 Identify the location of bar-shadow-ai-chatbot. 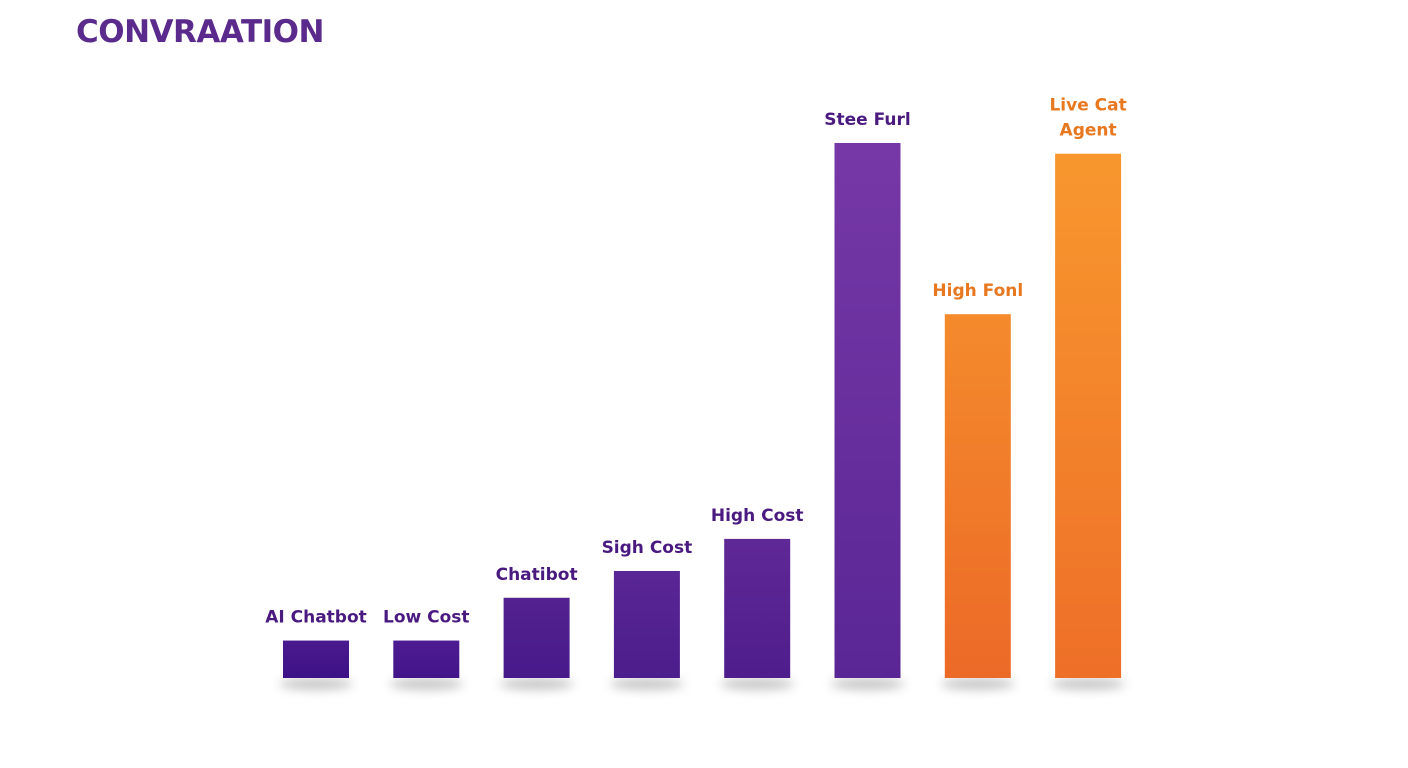
(316, 684).